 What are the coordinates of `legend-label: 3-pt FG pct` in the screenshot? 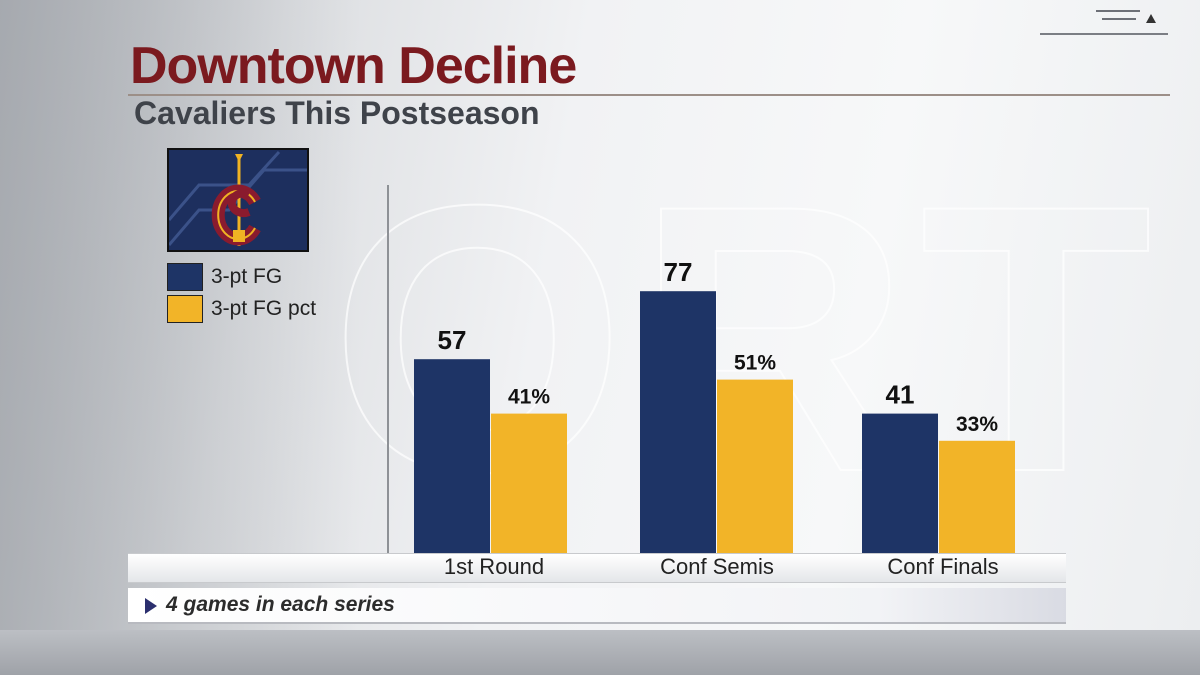 It's located at (264, 308).